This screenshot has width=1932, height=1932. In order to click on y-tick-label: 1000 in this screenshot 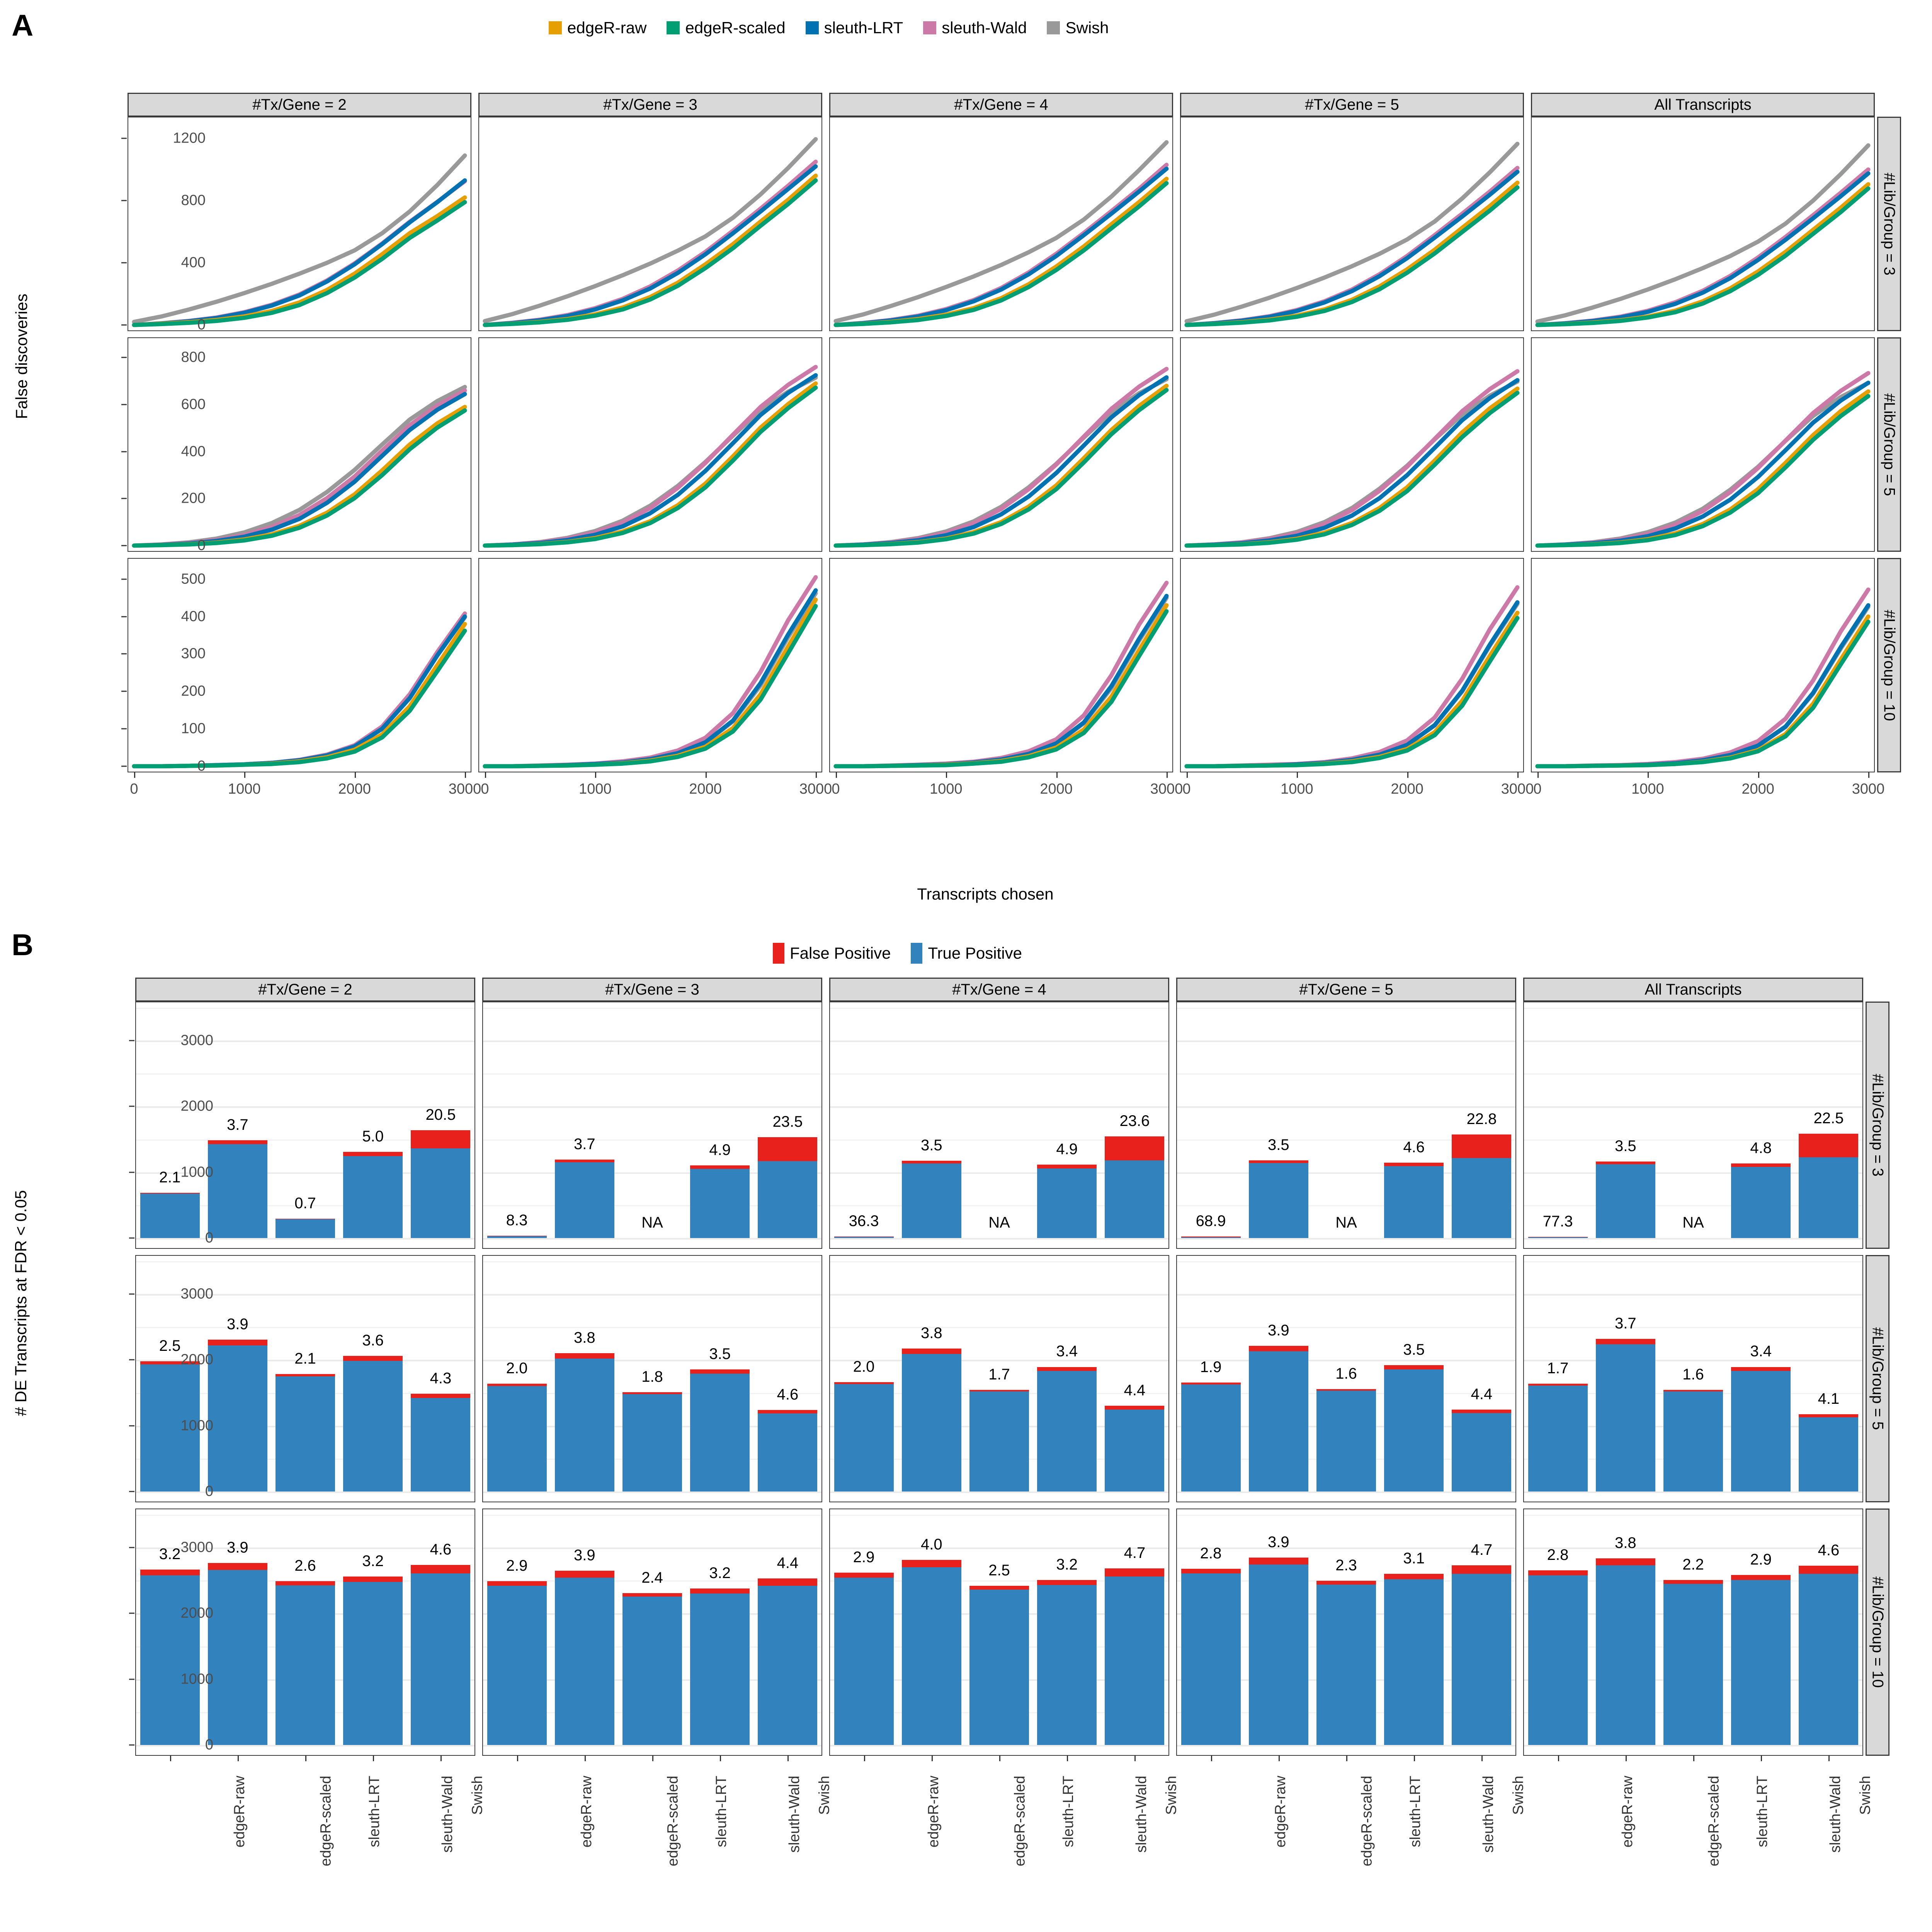, I will do `click(197, 1426)`.